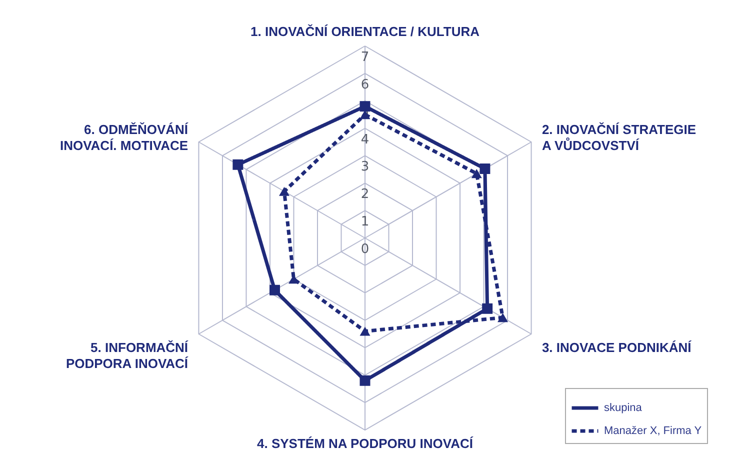 The image size is (740, 460). I want to click on legend-label: Manažer X, Firma Y, so click(653, 431).